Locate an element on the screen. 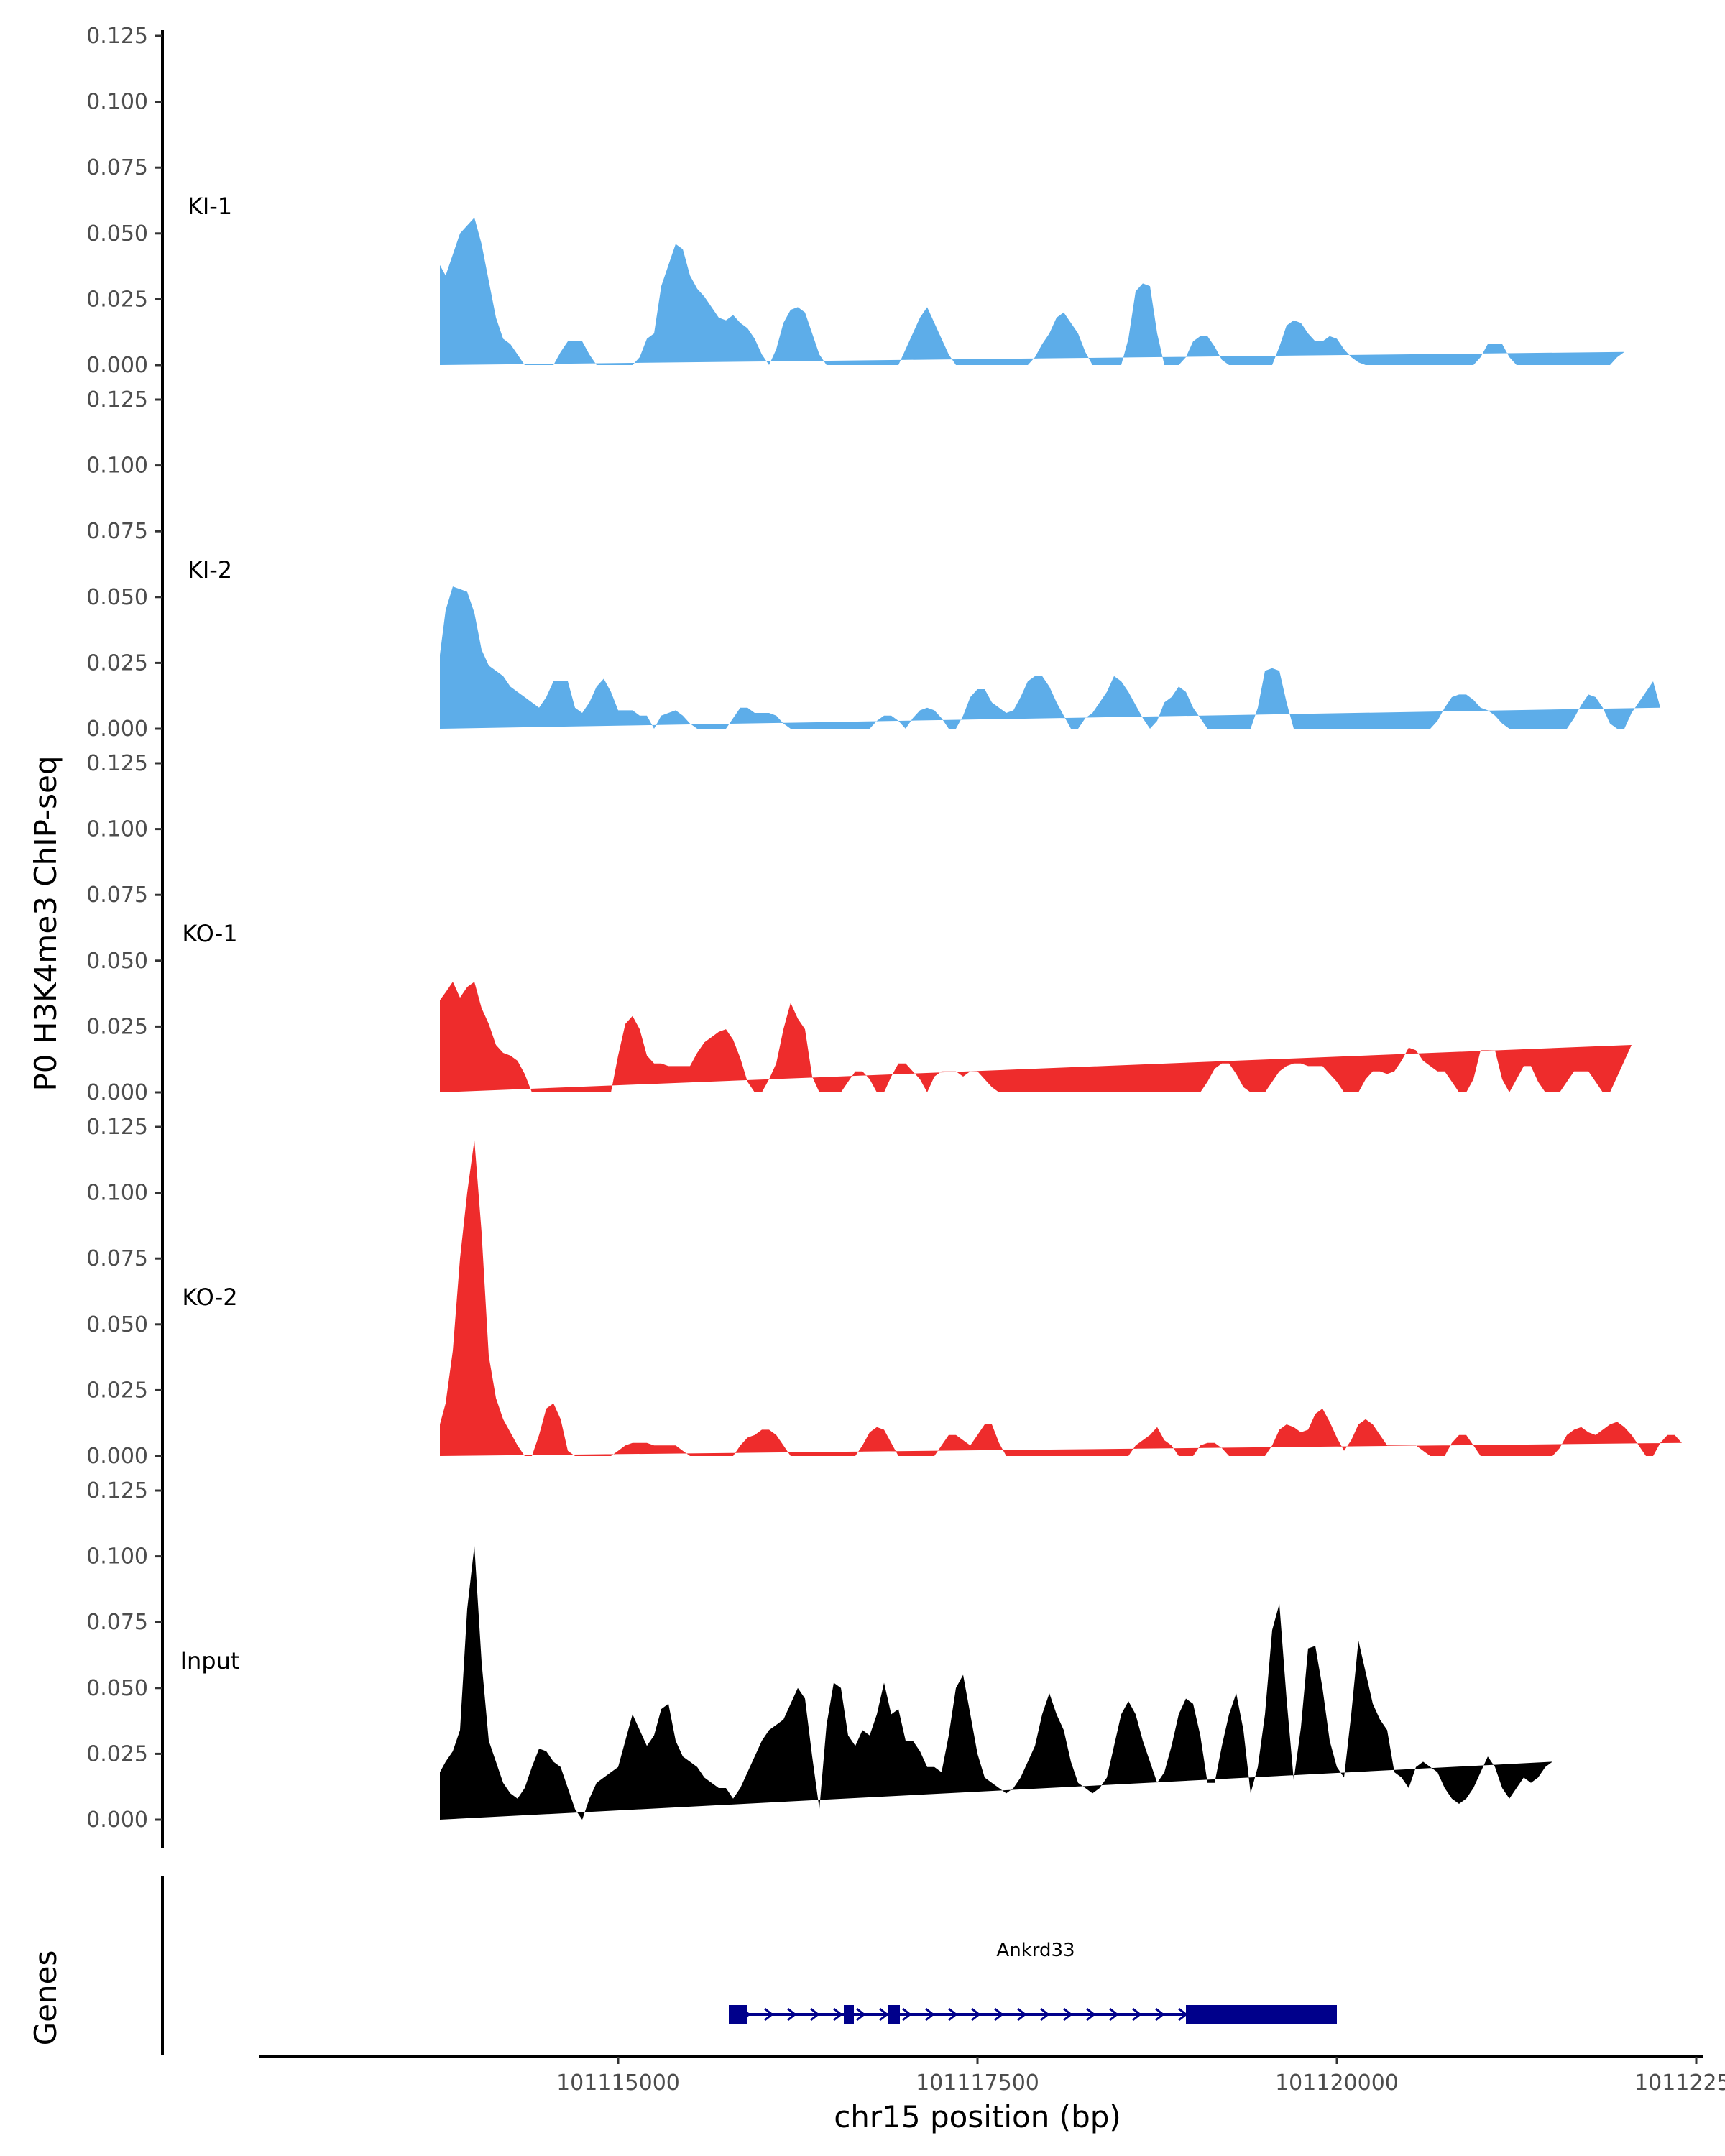 The width and height of the screenshot is (1725, 2156). x-tick-label: 101117500 is located at coordinates (977, 2083).